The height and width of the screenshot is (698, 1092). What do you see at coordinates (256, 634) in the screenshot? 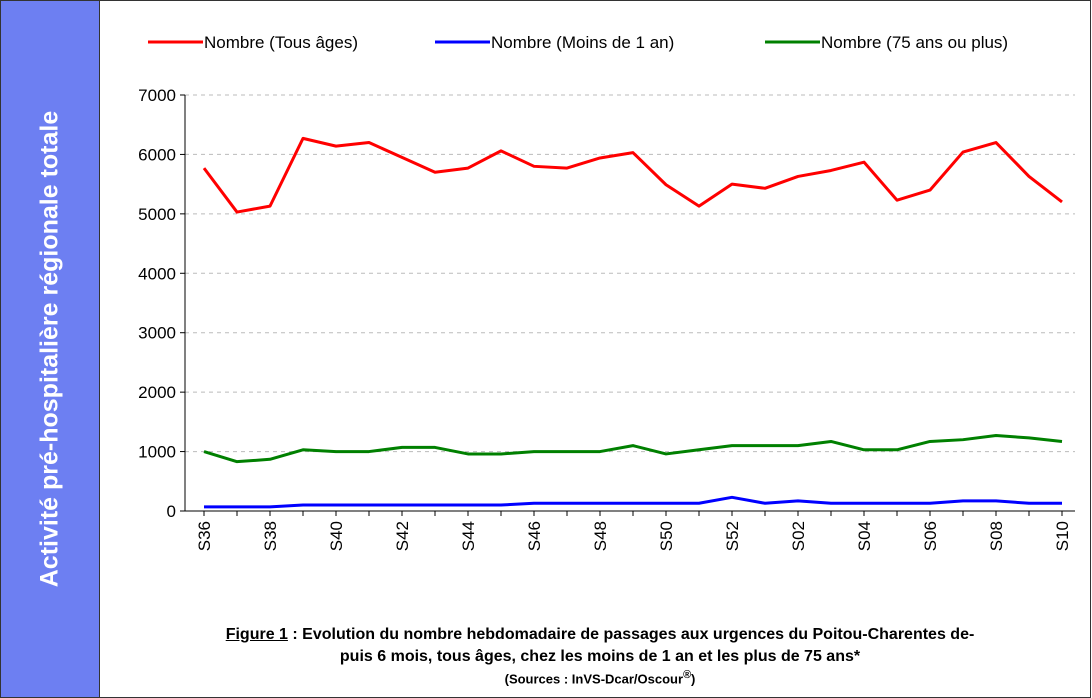
I see `figure-label: Figure 1` at bounding box center [256, 634].